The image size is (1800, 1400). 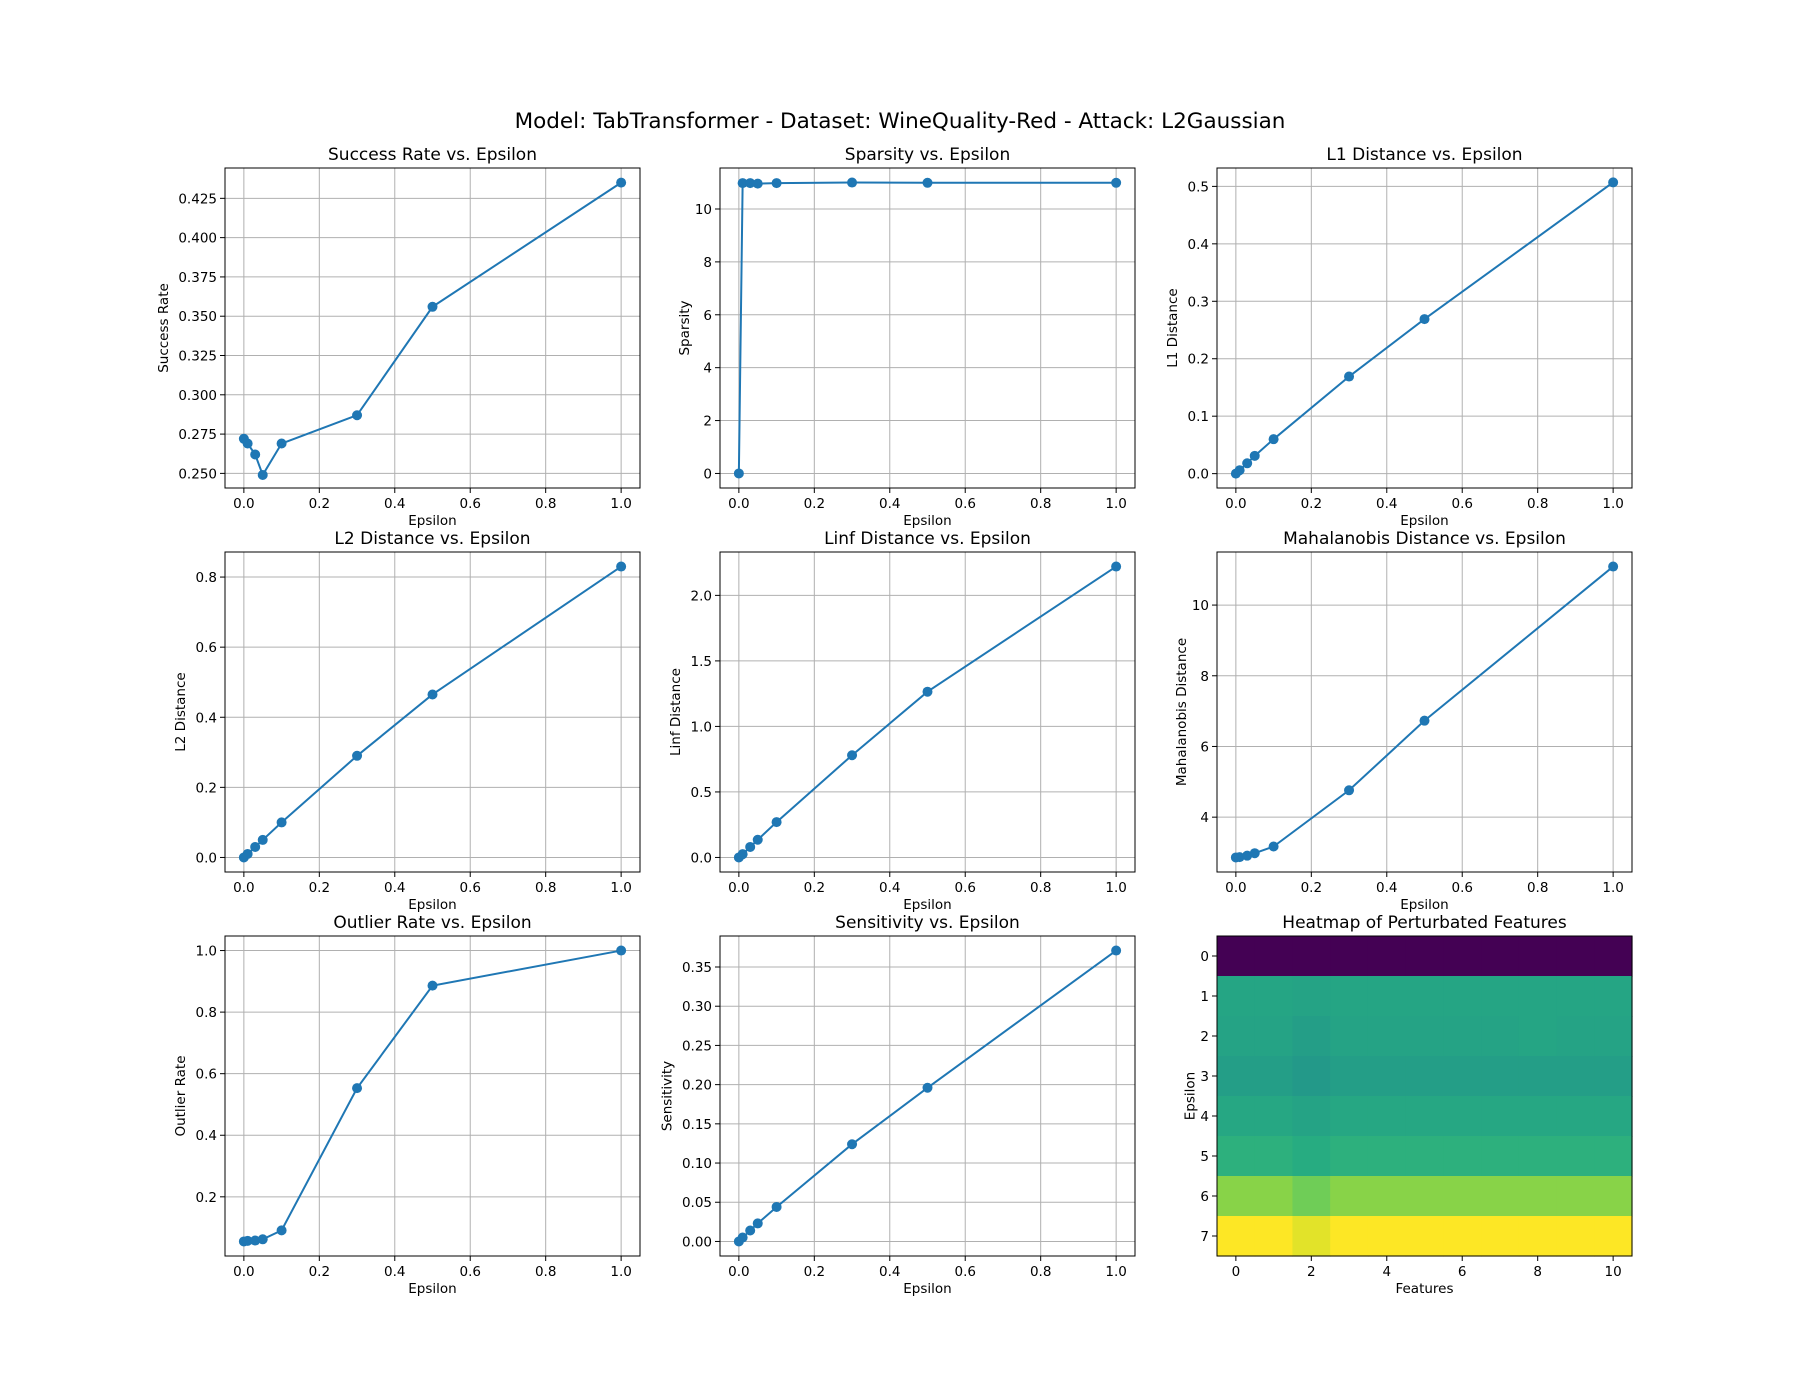 What do you see at coordinates (697, 1046) in the screenshot?
I see `y-tick-label: 0.25` at bounding box center [697, 1046].